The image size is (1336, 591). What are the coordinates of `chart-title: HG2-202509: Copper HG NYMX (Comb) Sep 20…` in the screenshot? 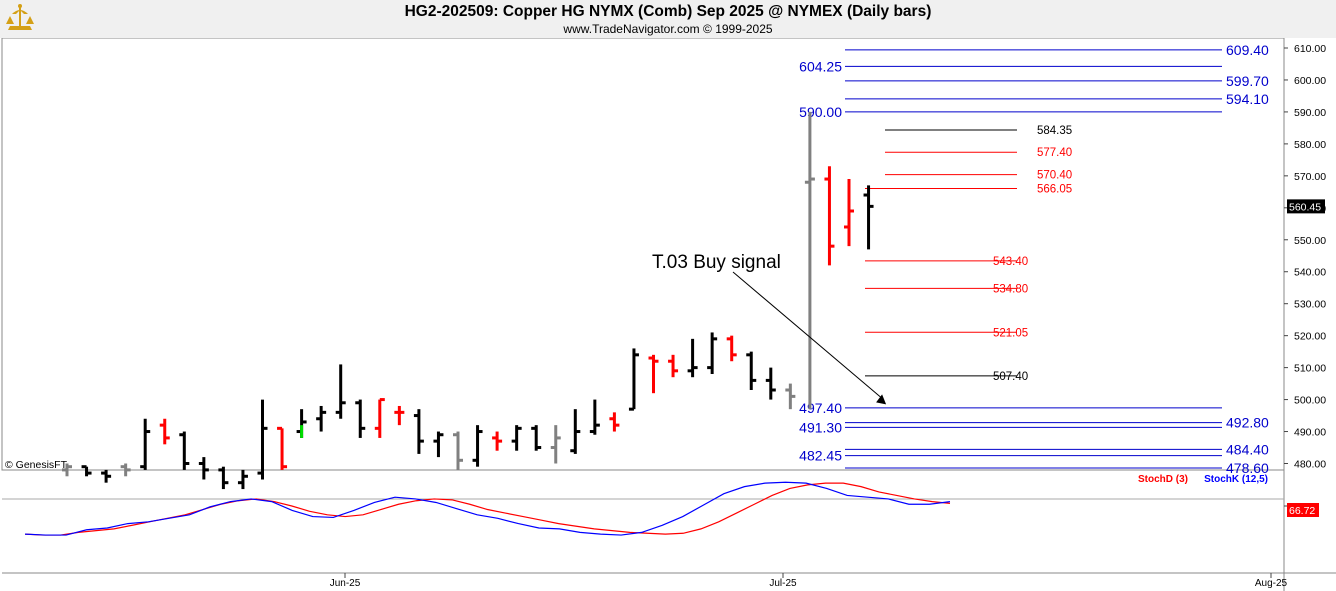 It's located at (668, 11).